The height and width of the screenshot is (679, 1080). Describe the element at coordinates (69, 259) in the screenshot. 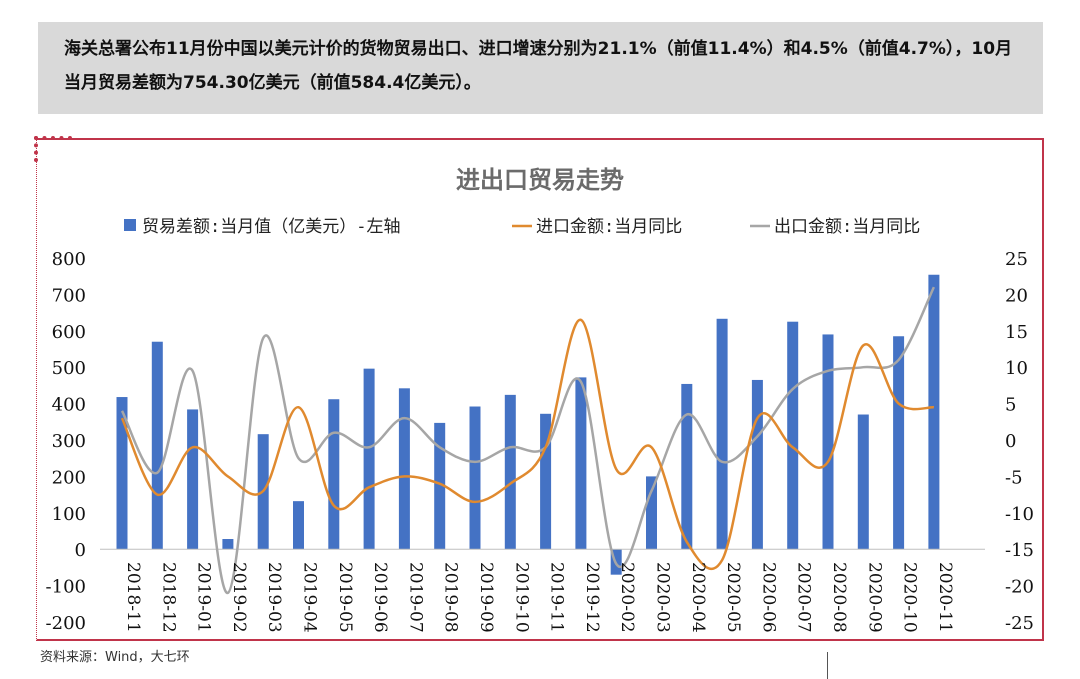

I see `left-tick-label: 800` at that location.